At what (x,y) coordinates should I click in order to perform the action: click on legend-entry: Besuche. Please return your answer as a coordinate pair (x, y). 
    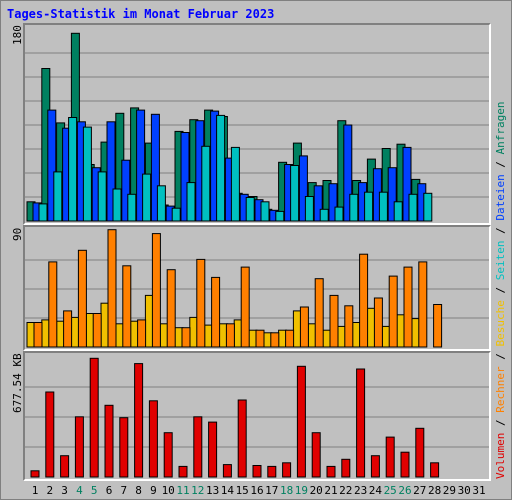
    Looking at the image, I should click on (500, 323).